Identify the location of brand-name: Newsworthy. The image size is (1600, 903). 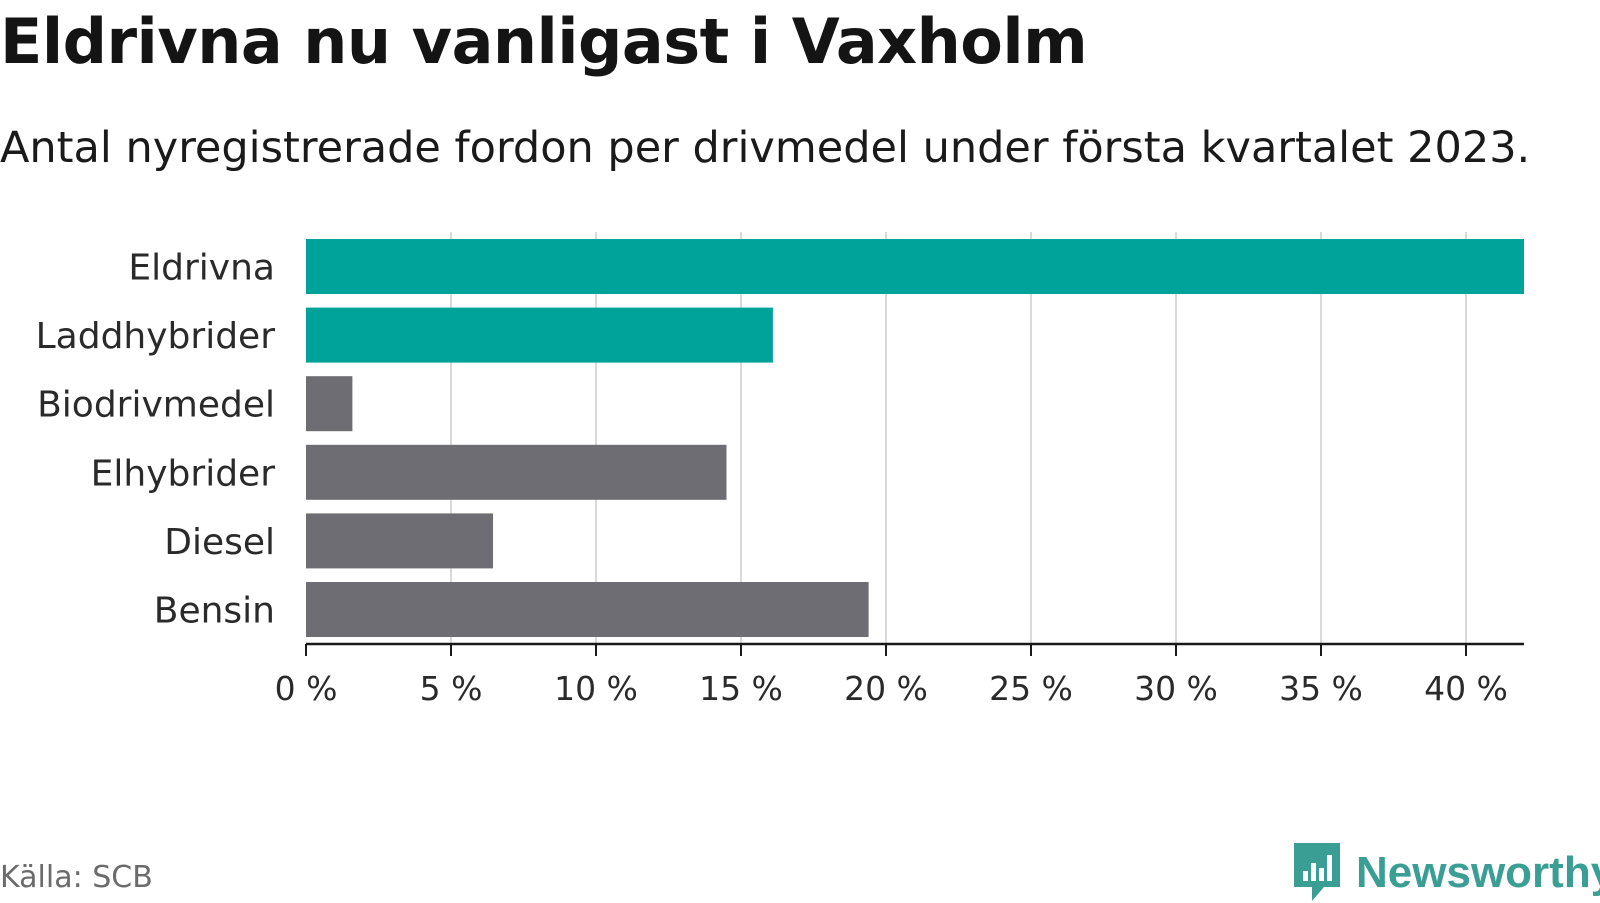
(1478, 872).